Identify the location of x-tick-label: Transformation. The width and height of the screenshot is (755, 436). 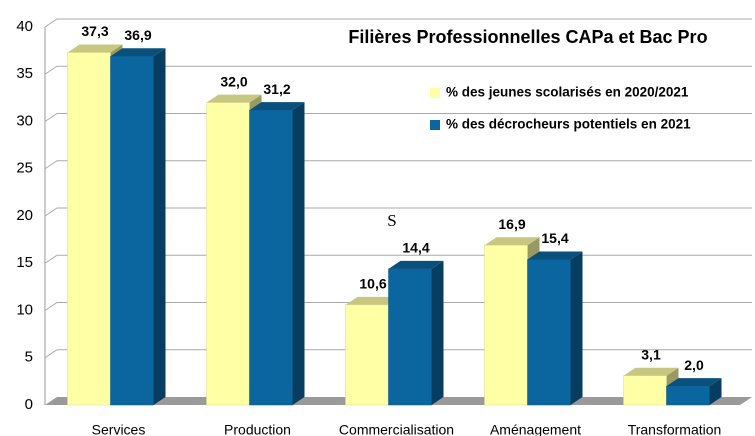
(675, 429).